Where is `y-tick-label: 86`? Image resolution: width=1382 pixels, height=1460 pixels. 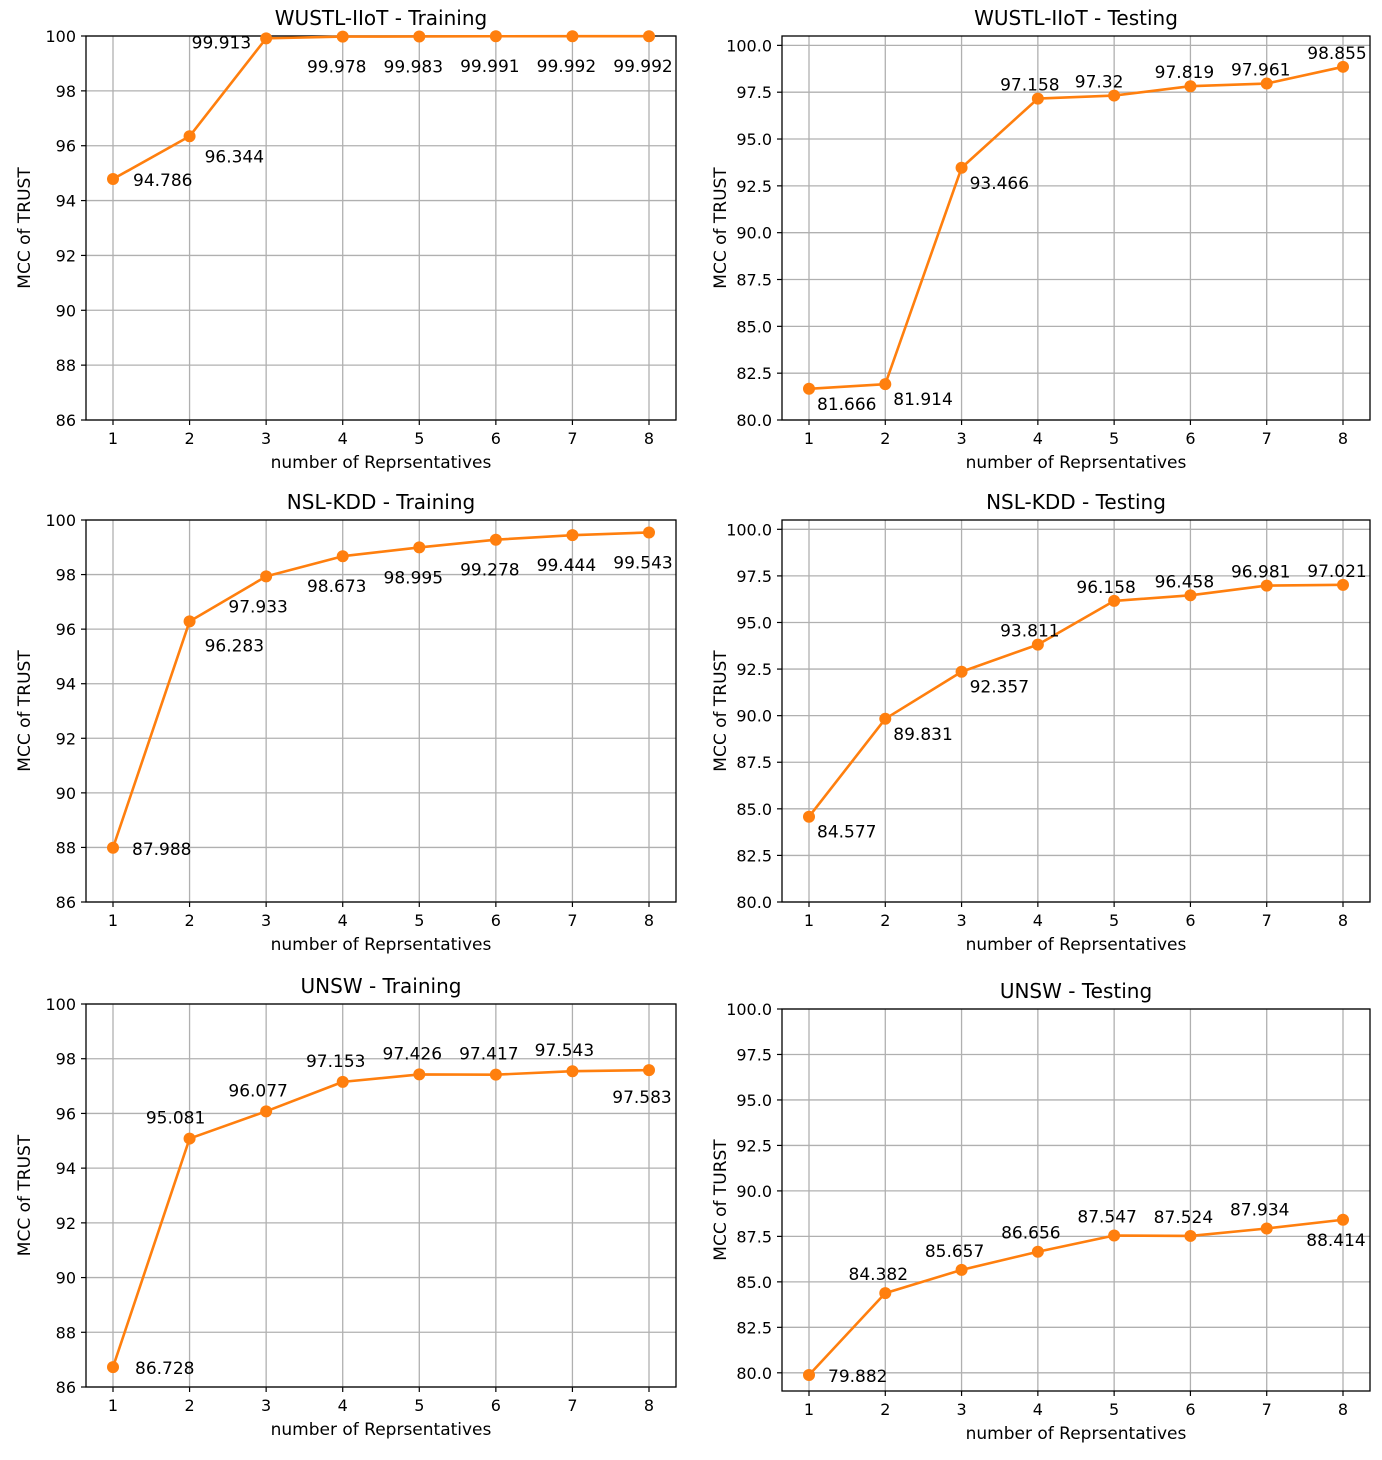 y-tick-label: 86 is located at coordinates (66, 902).